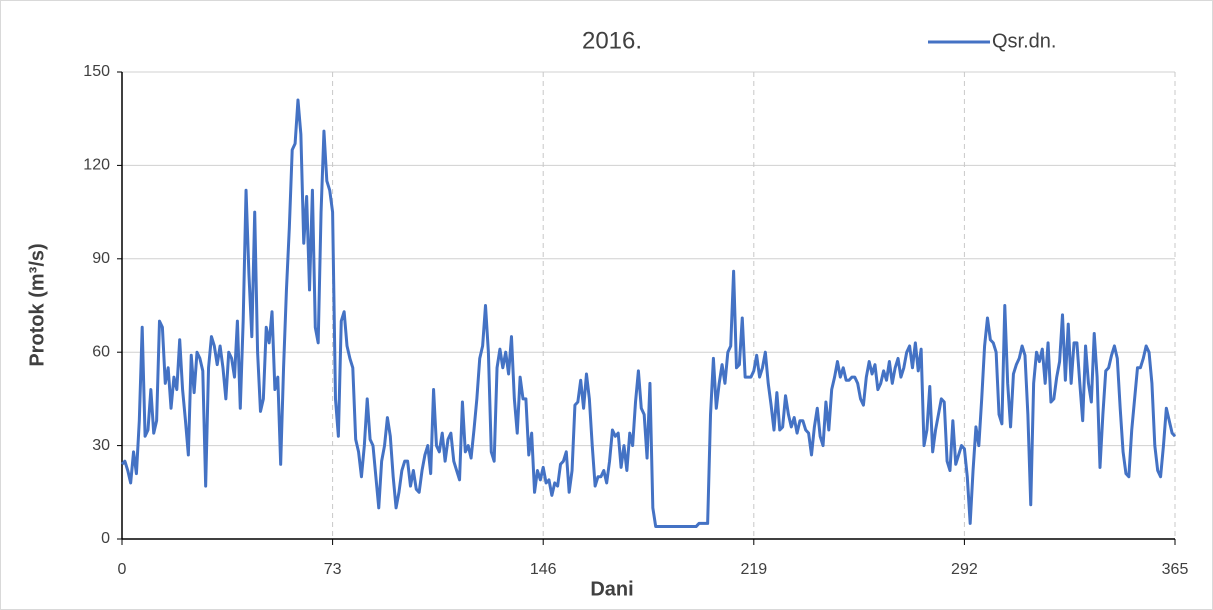  What do you see at coordinates (1024, 41) in the screenshot?
I see `legend-label: Qsr.dn.` at bounding box center [1024, 41].